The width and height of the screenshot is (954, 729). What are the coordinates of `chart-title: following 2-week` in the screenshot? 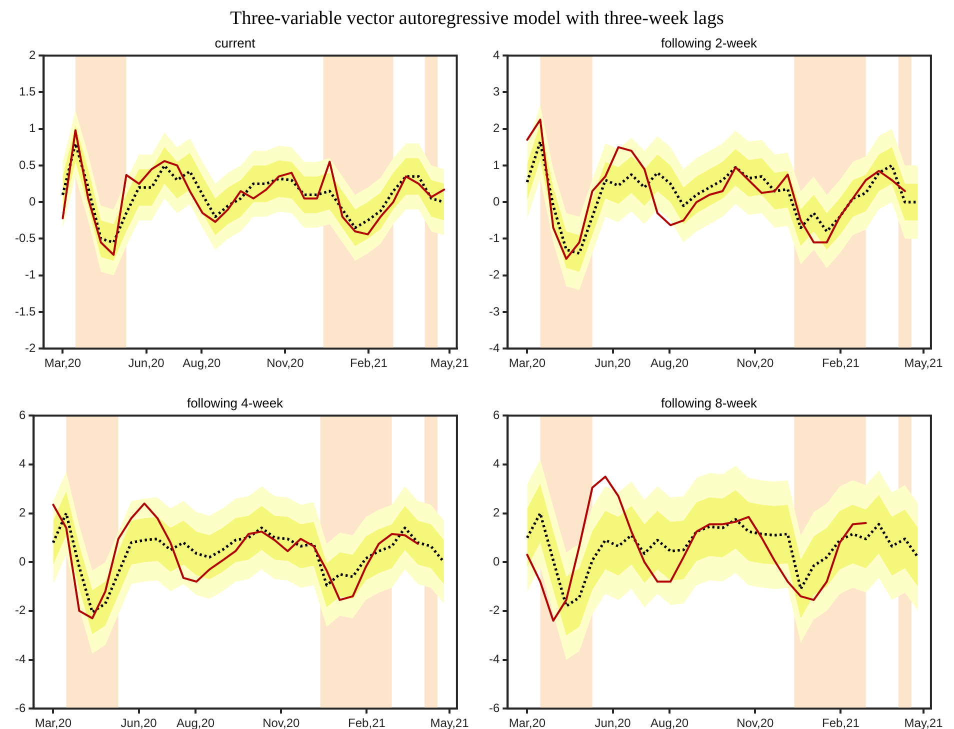 It's located at (709, 42).